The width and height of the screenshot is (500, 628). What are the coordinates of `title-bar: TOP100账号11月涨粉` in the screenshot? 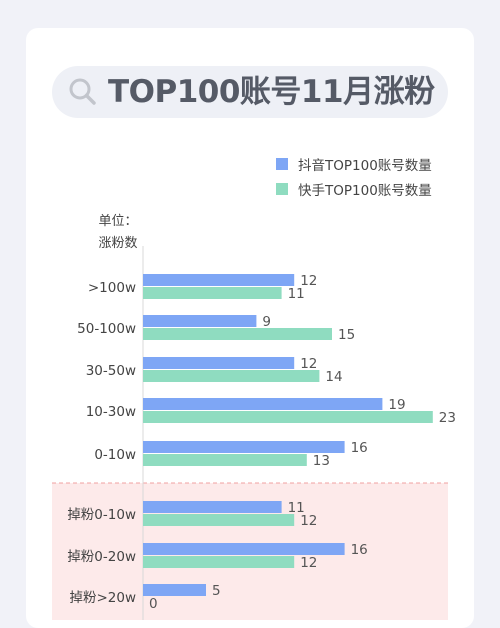 It's located at (250, 92).